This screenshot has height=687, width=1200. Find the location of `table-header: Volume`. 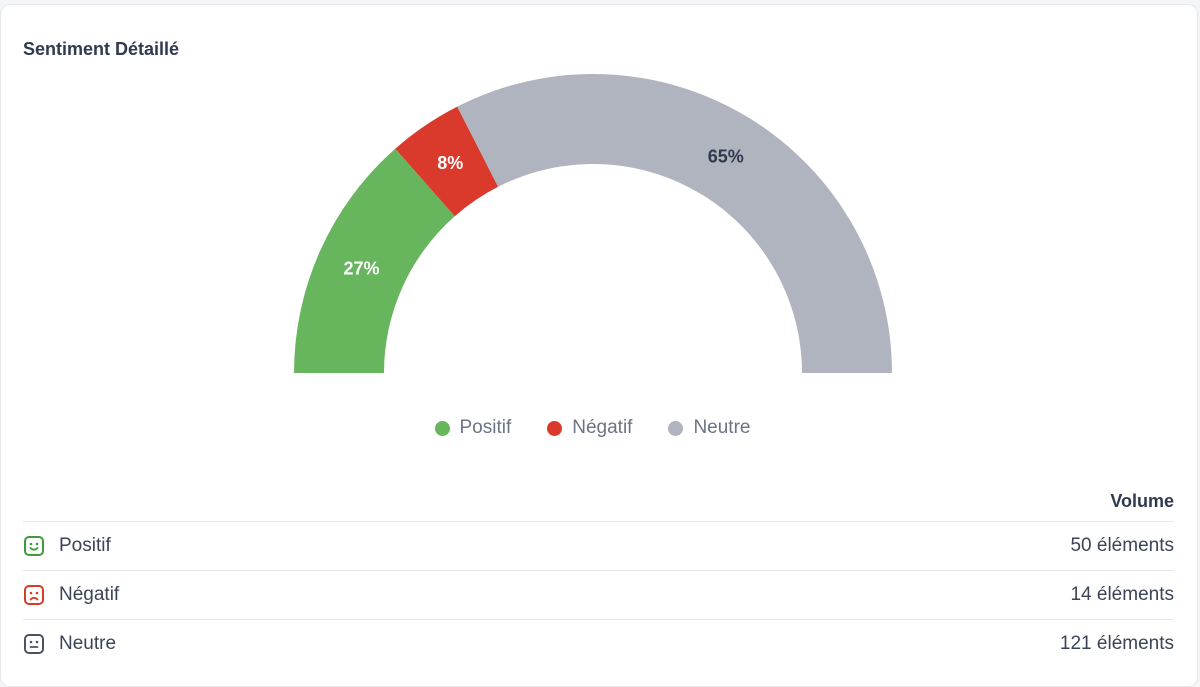

table-header: Volume is located at coordinates (598, 501).